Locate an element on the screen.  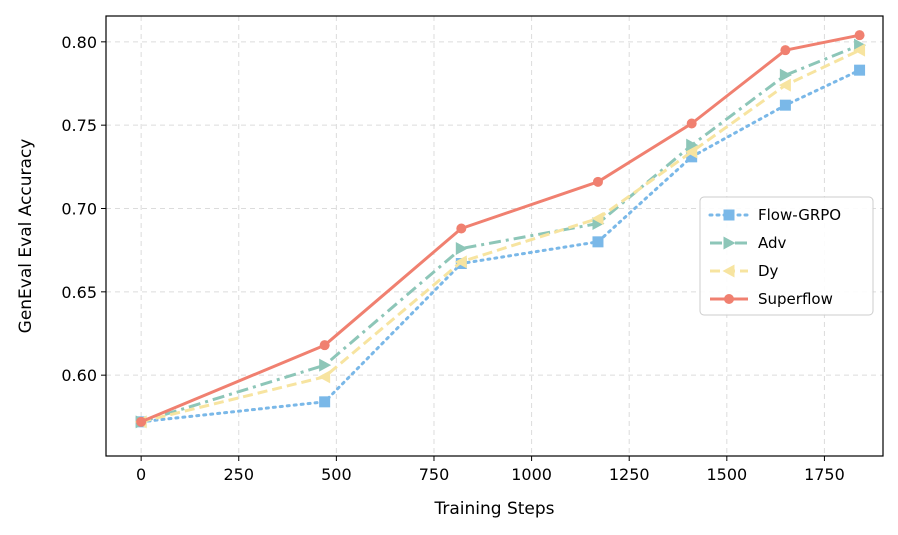
y-tick-label: 0.65 is located at coordinates (79, 292).